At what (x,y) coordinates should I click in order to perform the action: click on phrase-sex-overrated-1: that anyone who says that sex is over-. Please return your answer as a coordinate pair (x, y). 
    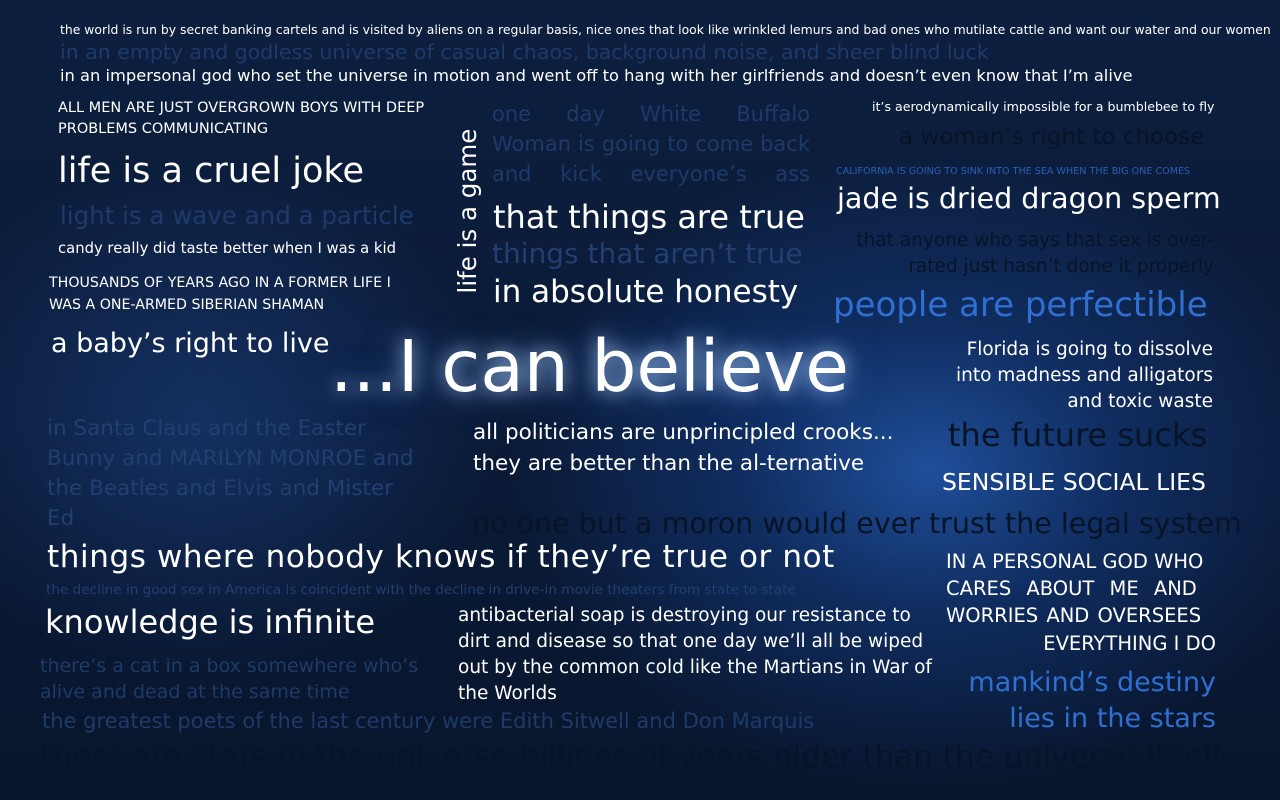
    Looking at the image, I should click on (1035, 240).